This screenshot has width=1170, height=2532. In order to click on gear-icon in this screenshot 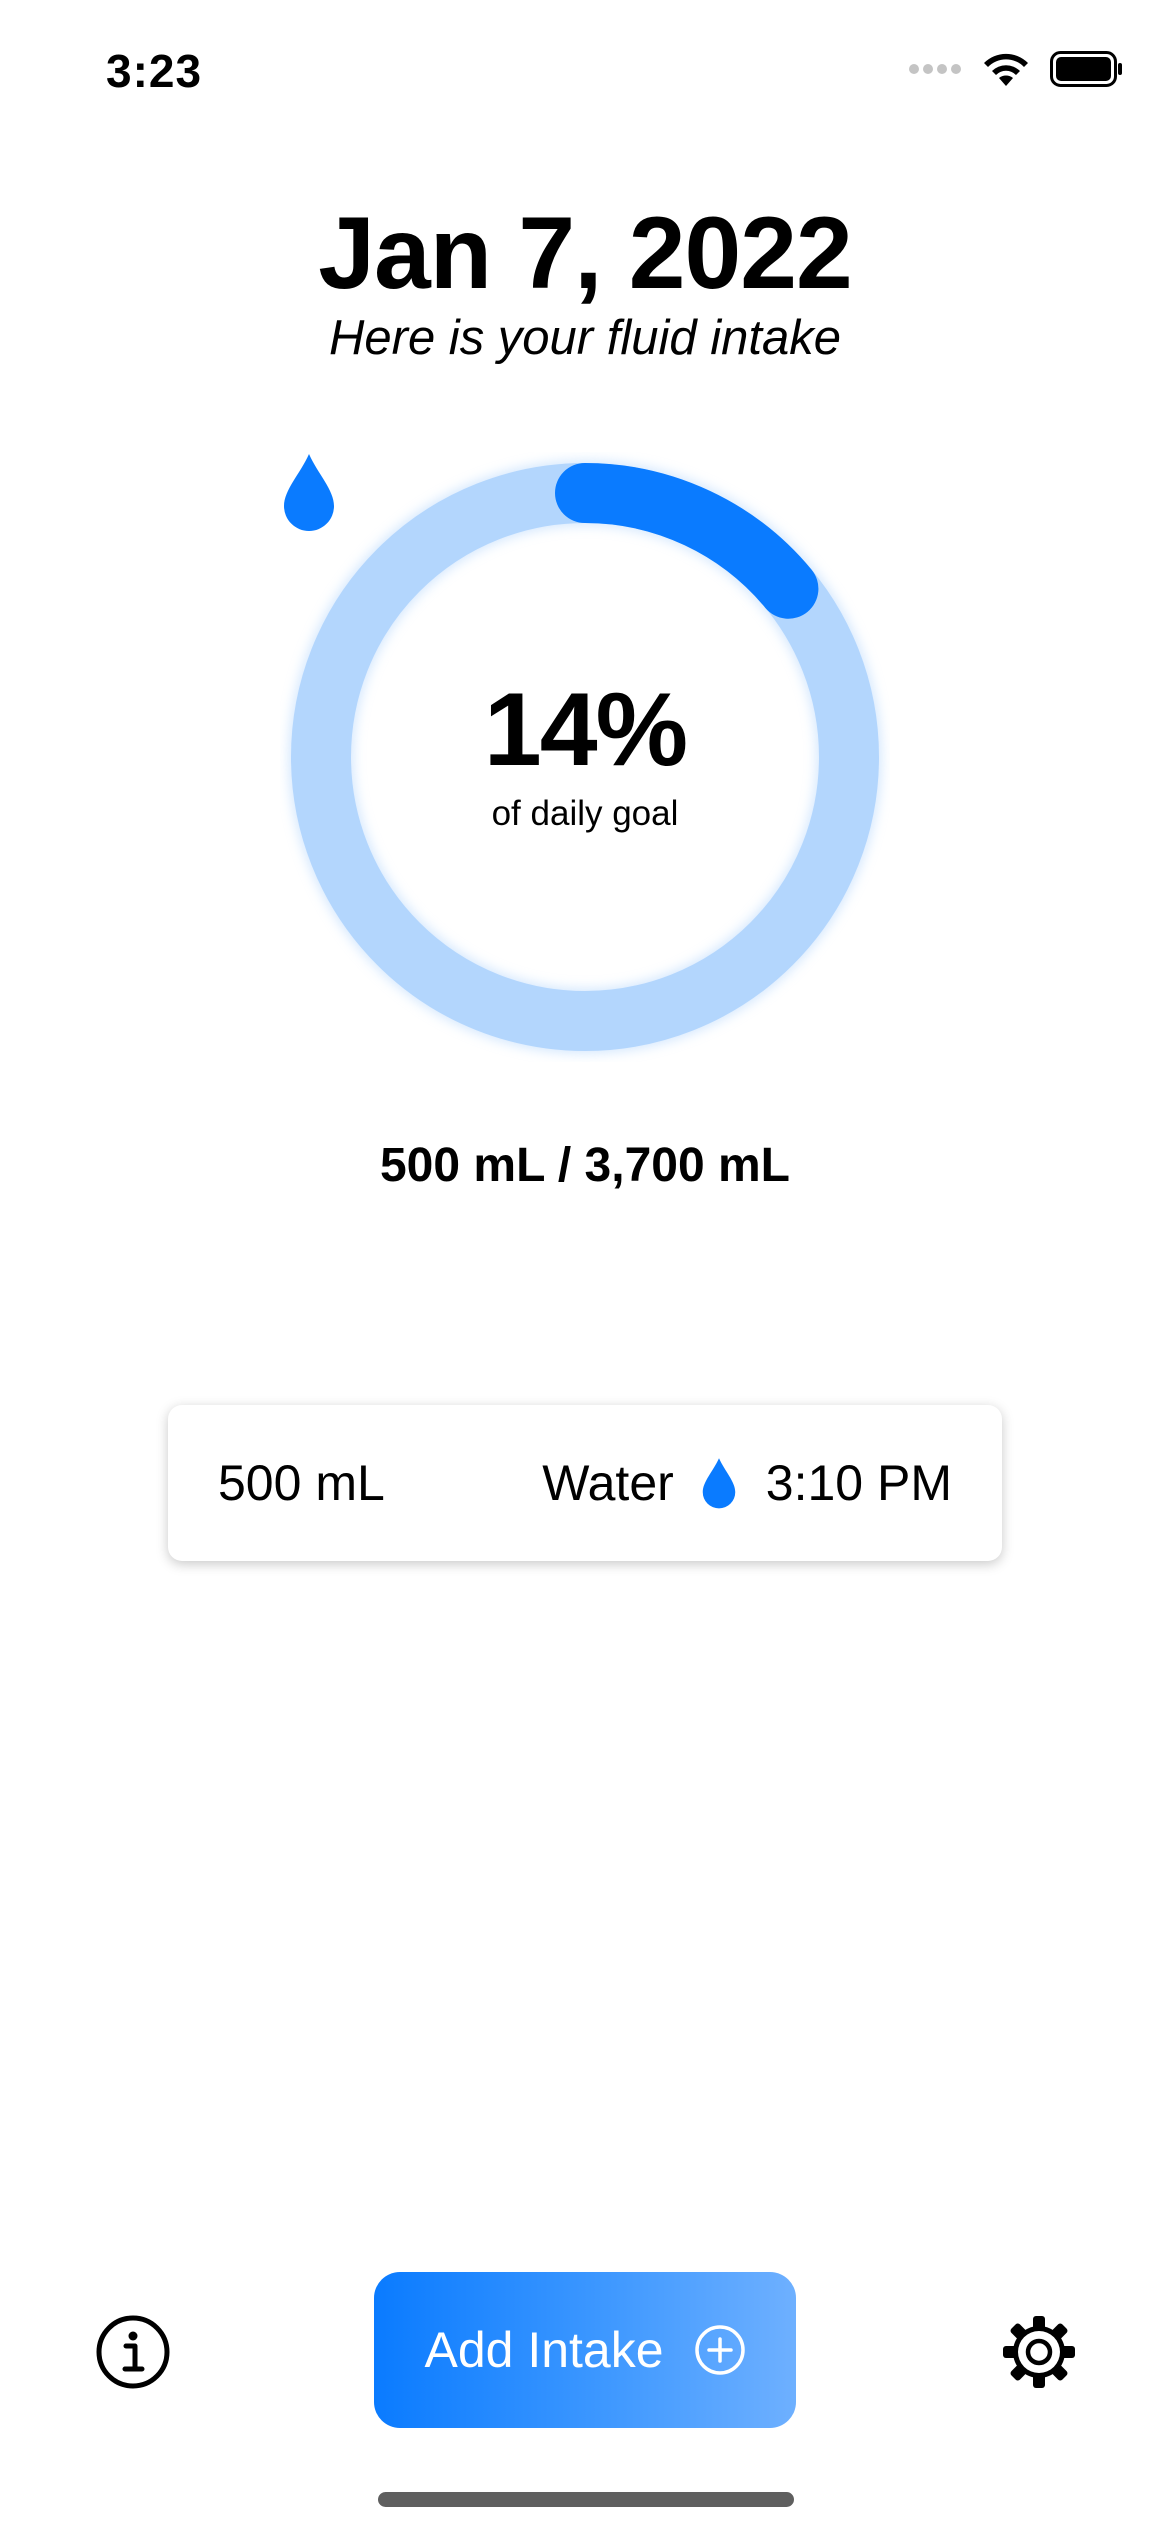, I will do `click(1039, 2352)`.